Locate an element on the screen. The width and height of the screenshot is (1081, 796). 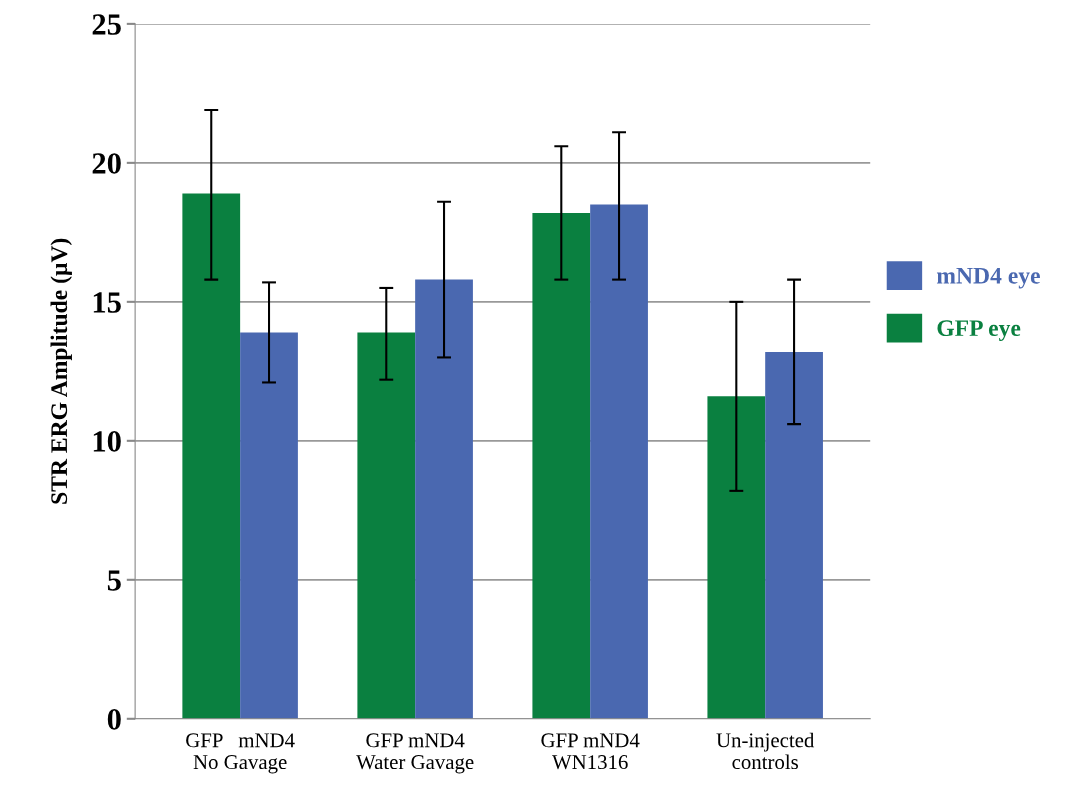
x-tick-label: GFP mND4 WN1316 is located at coordinates (590, 751).